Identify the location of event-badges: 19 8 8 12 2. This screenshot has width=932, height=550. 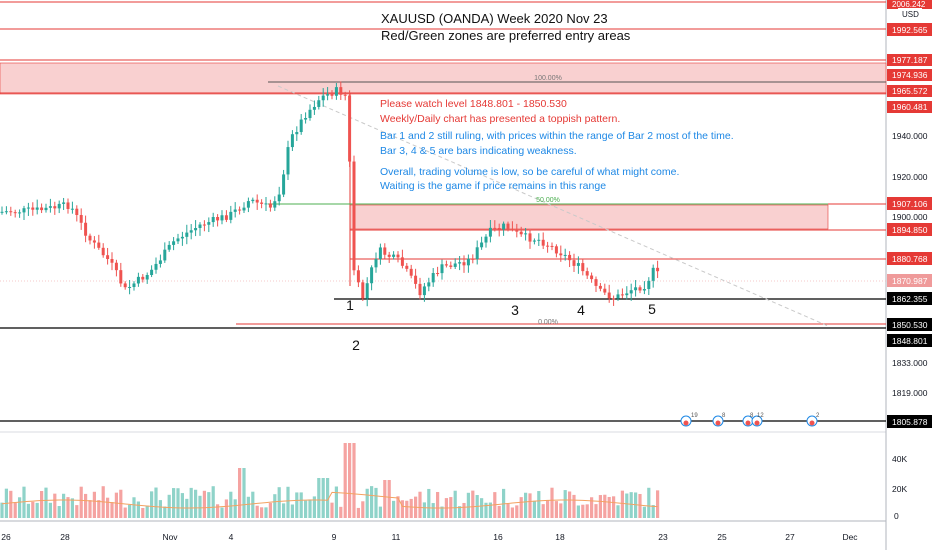
(750, 420).